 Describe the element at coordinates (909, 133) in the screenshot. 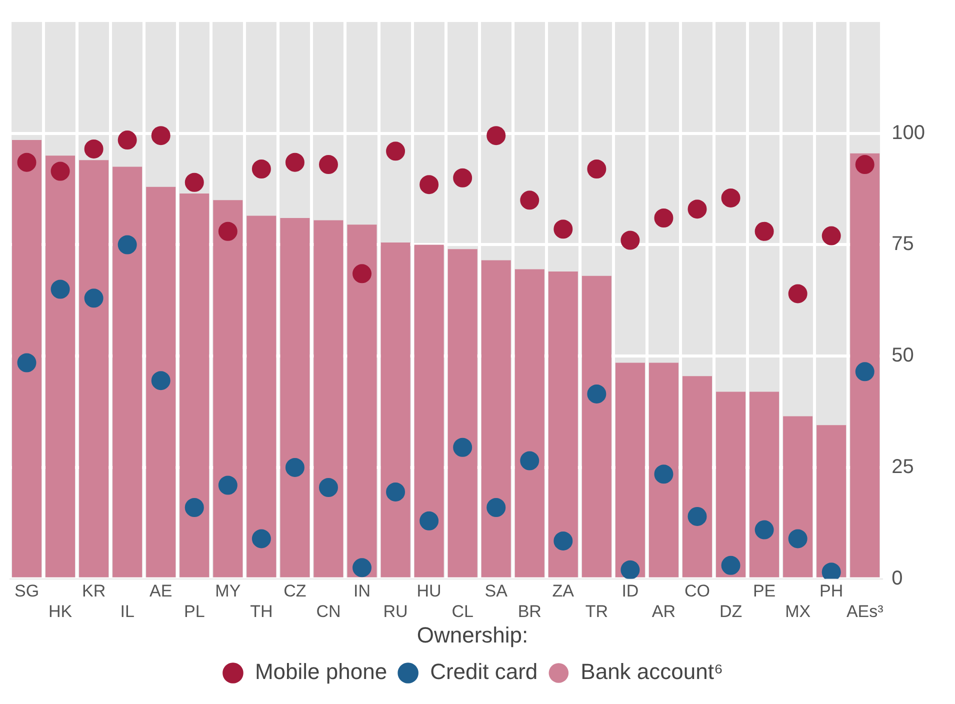

I see `y-tick-label: 100` at that location.